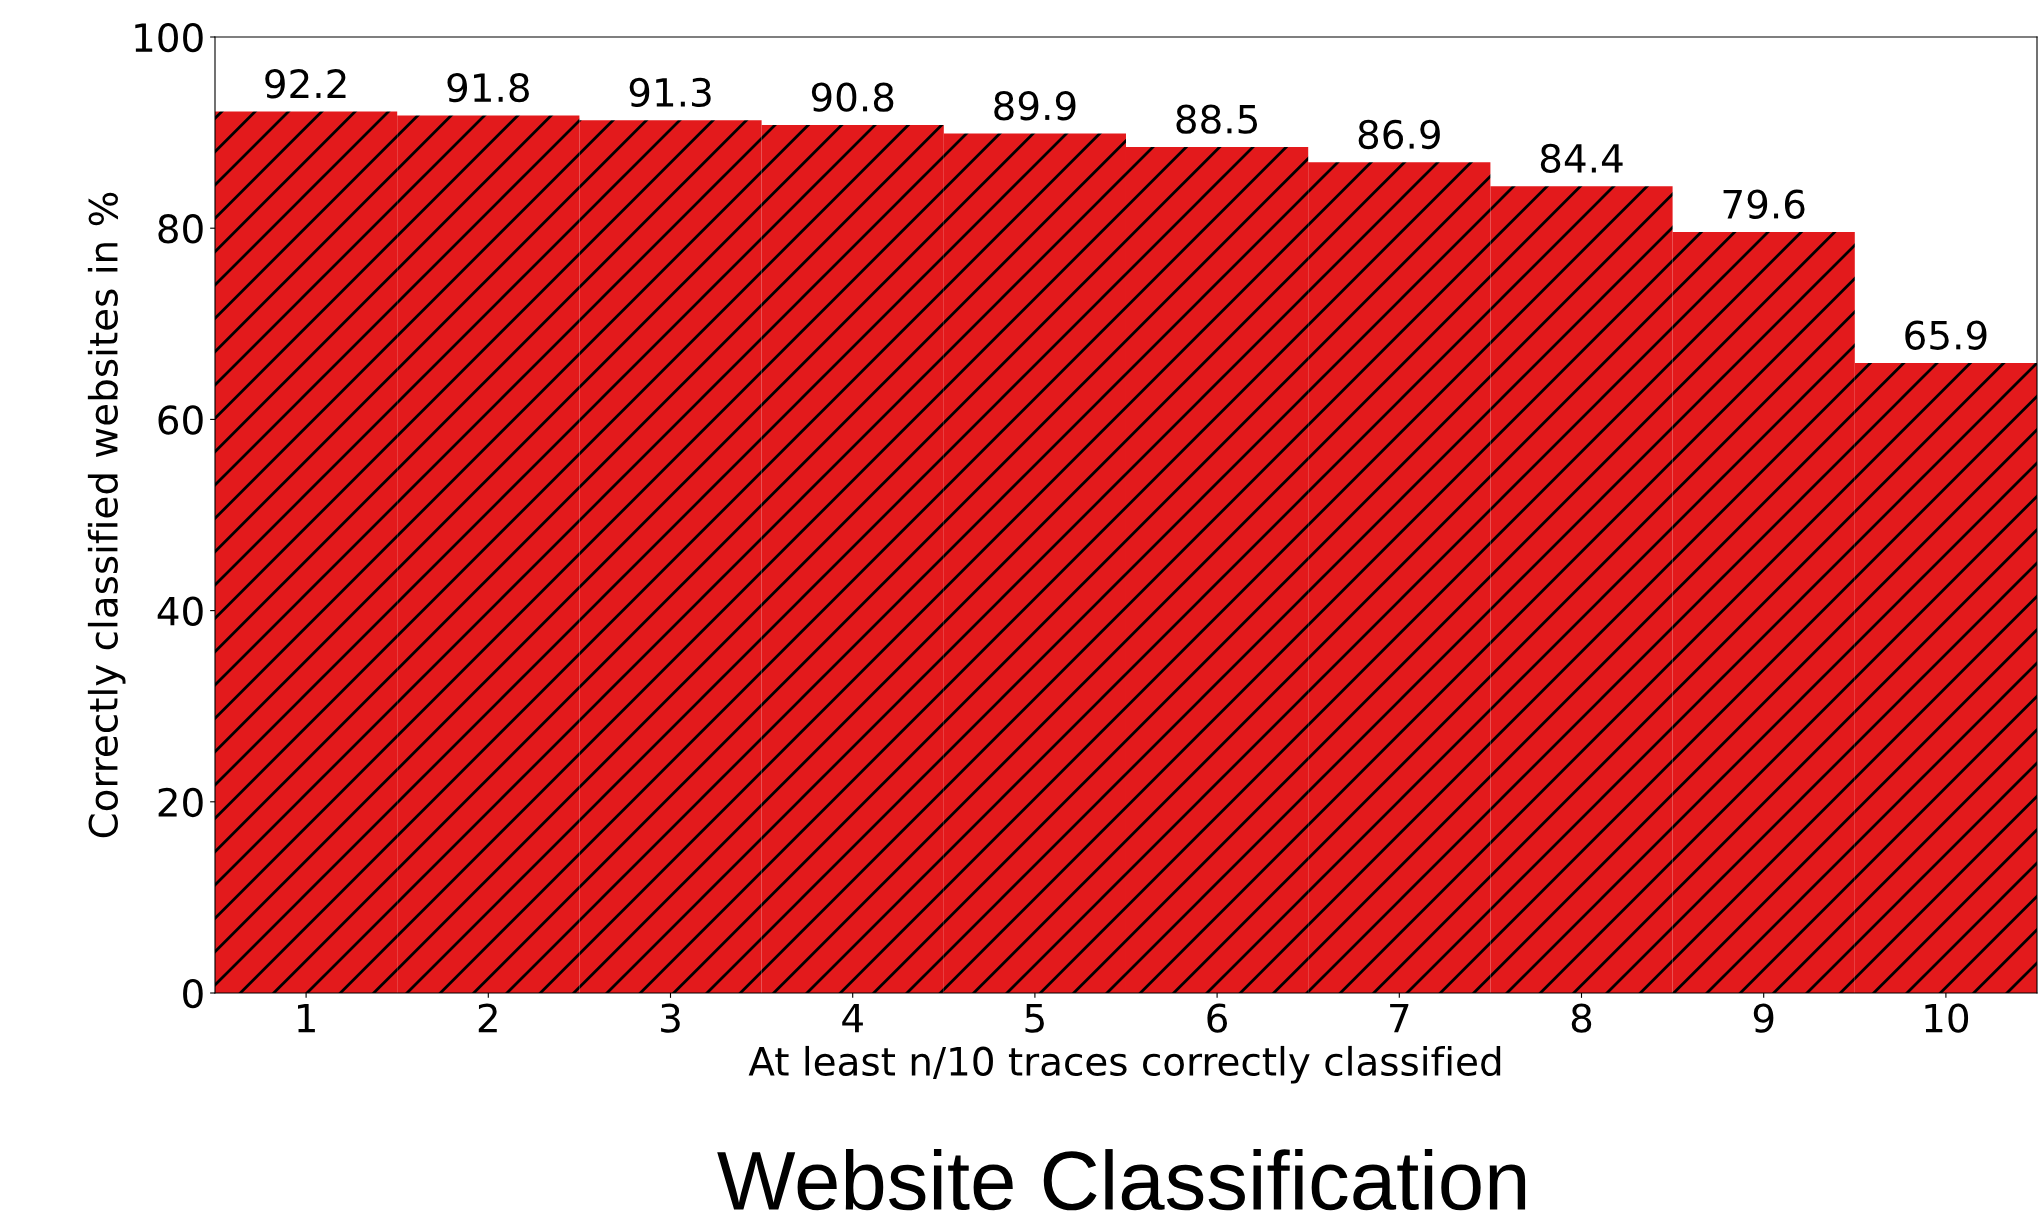  Describe the element at coordinates (1121, 1180) in the screenshot. I see `text: Website Classification` at that location.